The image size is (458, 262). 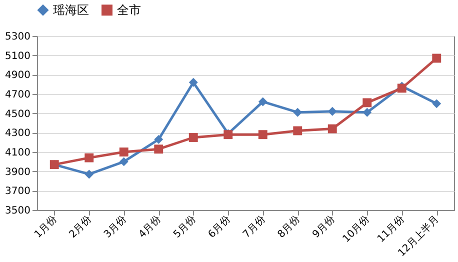 What do you see at coordinates (46, 227) in the screenshot?
I see `x-tick-label: 1月份` at bounding box center [46, 227].